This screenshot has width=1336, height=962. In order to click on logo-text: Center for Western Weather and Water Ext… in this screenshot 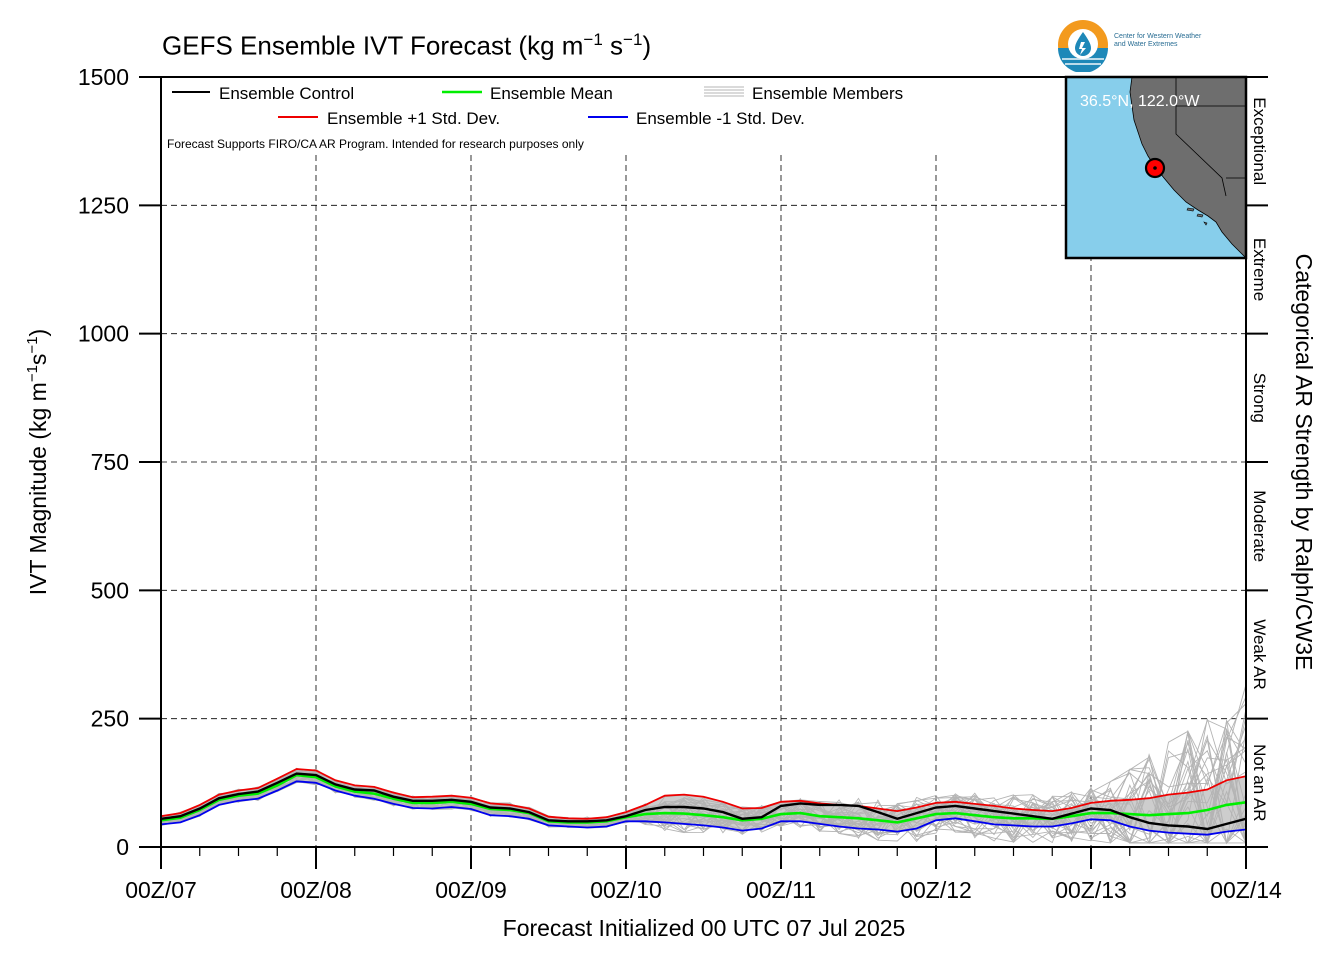, I will do `click(1158, 40)`.